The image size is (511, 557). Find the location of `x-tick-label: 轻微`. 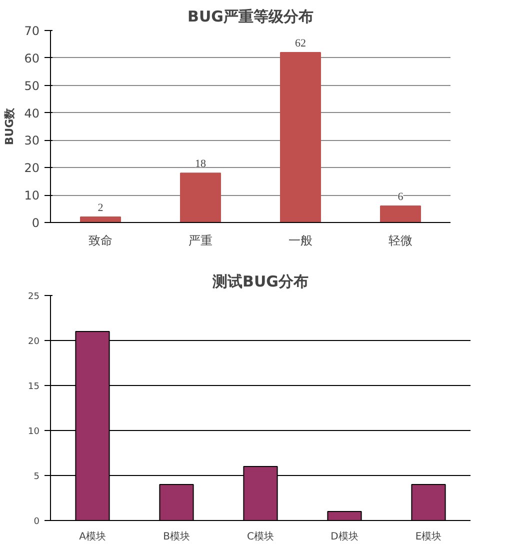

x-tick-label: 轻微 is located at coordinates (400, 241).